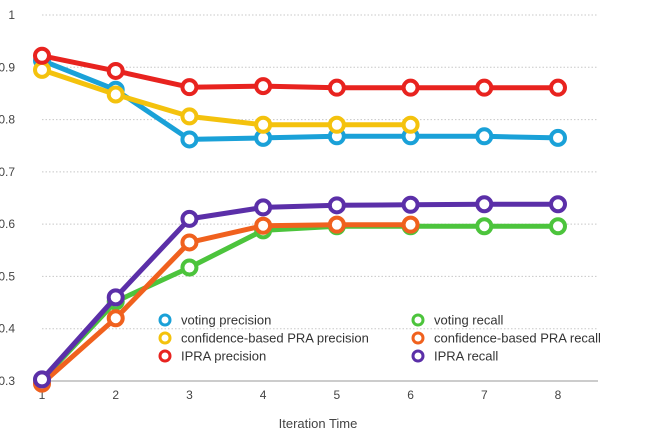  What do you see at coordinates (7, 329) in the screenshot?
I see `y-tick-label: 0.4` at bounding box center [7, 329].